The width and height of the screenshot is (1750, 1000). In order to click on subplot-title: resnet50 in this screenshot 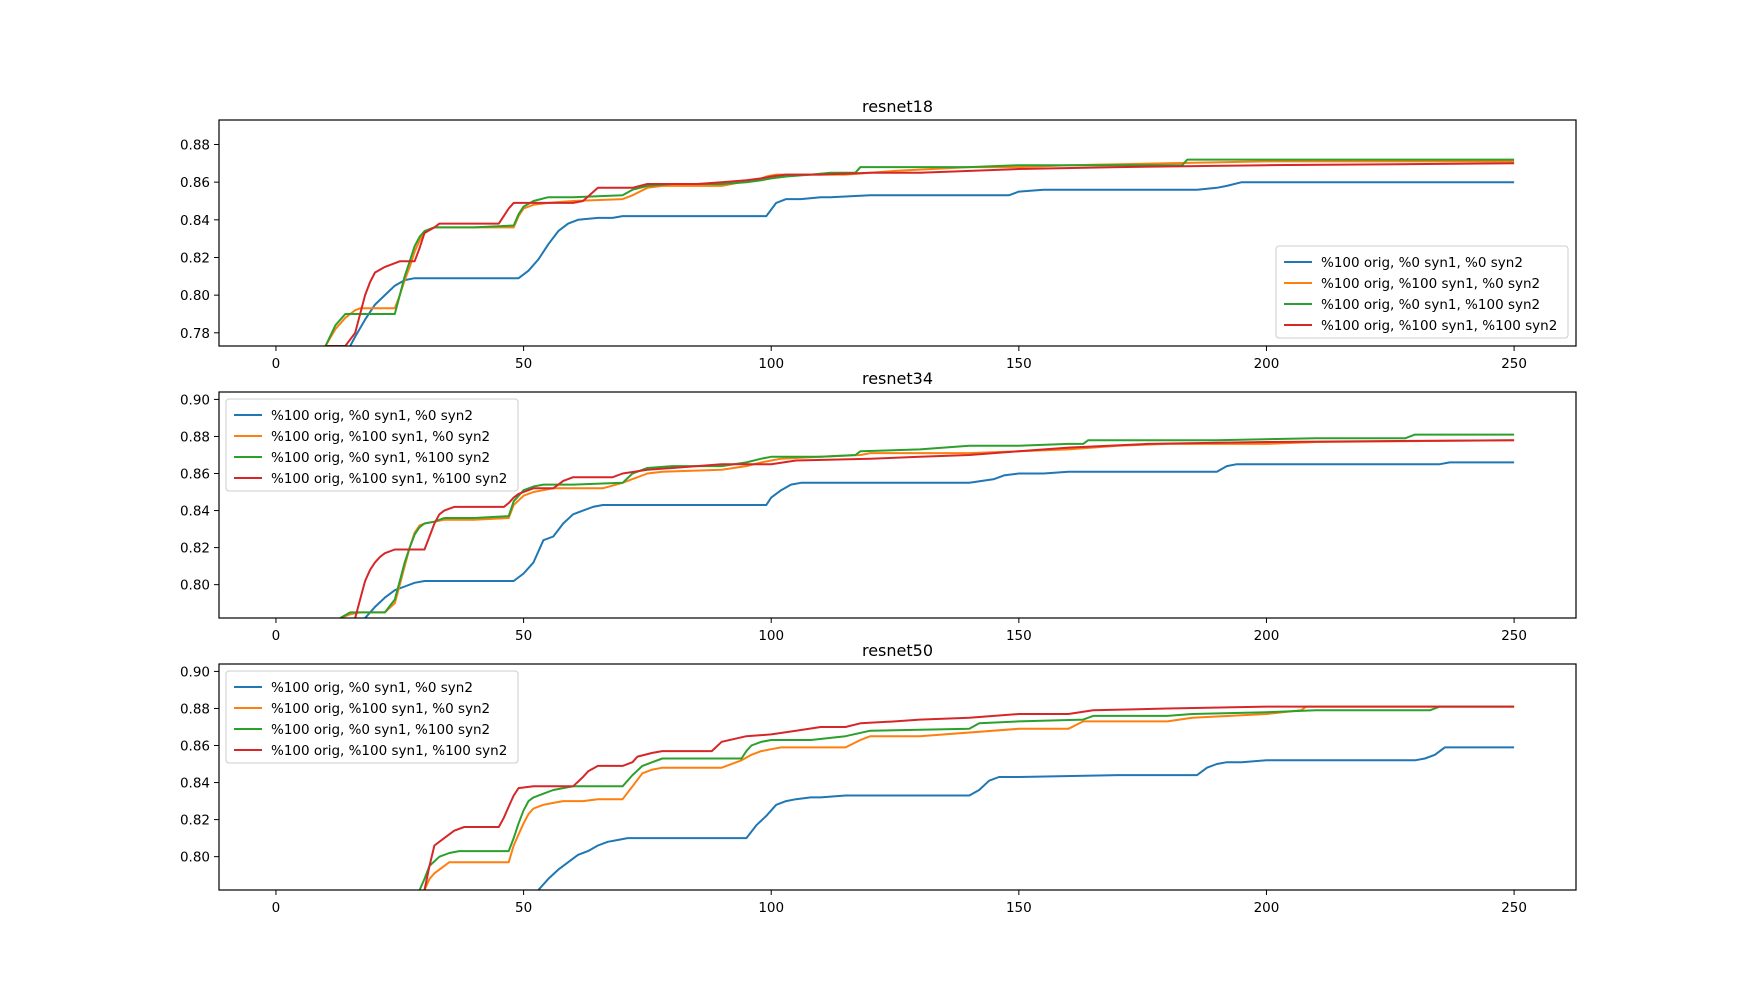, I will do `click(897, 650)`.